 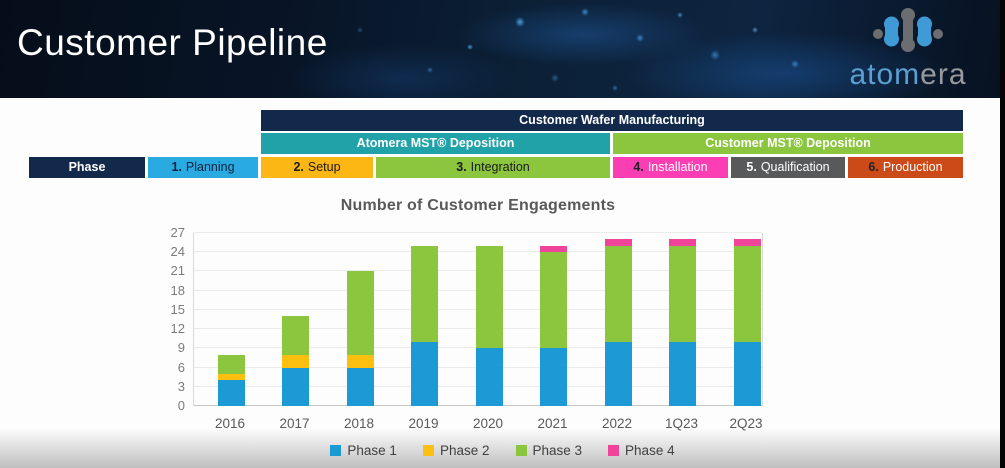 I want to click on bottom-fade, so click(x=502, y=448).